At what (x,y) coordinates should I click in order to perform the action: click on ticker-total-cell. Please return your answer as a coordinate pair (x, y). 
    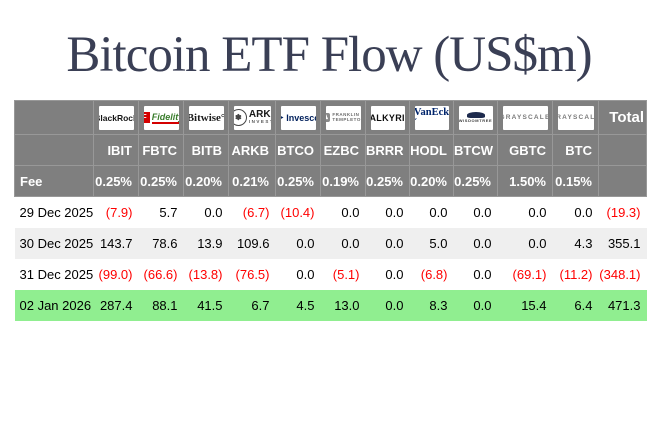
    Looking at the image, I should click on (622, 150).